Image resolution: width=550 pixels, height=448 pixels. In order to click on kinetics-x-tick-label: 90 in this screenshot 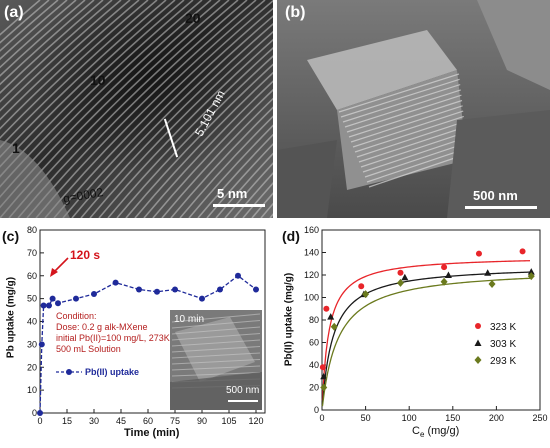, I will do `click(202, 421)`.